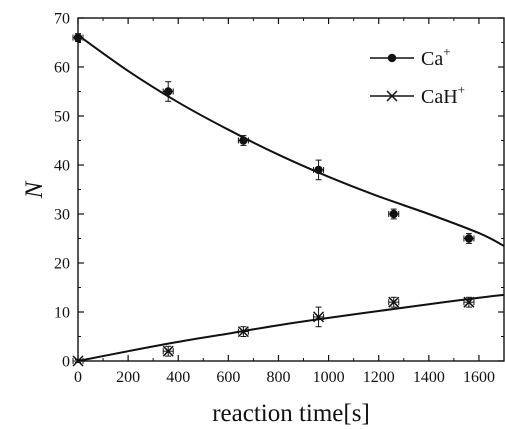  What do you see at coordinates (479, 377) in the screenshot?
I see `x-tick-label-1600: 1600` at bounding box center [479, 377].